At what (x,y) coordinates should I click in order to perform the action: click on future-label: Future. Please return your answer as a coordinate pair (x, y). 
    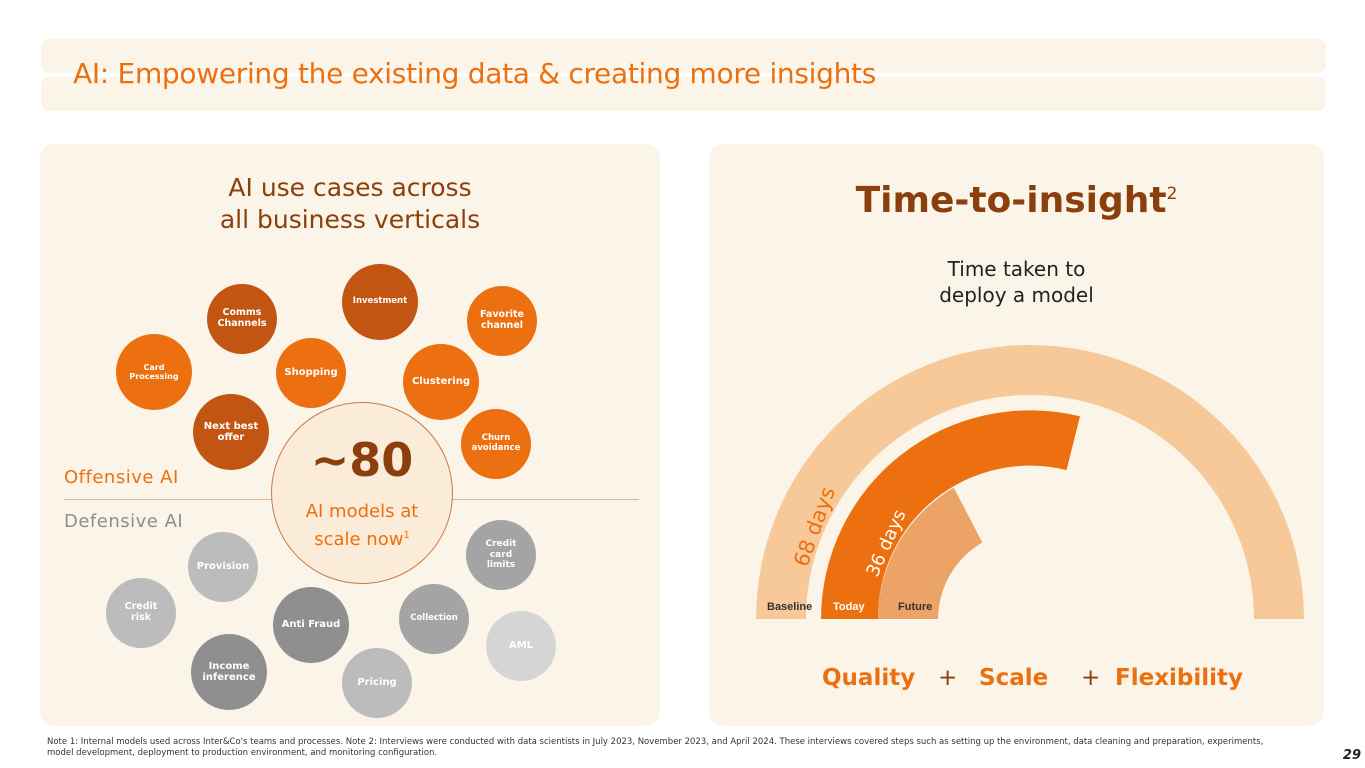
    Looking at the image, I should click on (915, 607).